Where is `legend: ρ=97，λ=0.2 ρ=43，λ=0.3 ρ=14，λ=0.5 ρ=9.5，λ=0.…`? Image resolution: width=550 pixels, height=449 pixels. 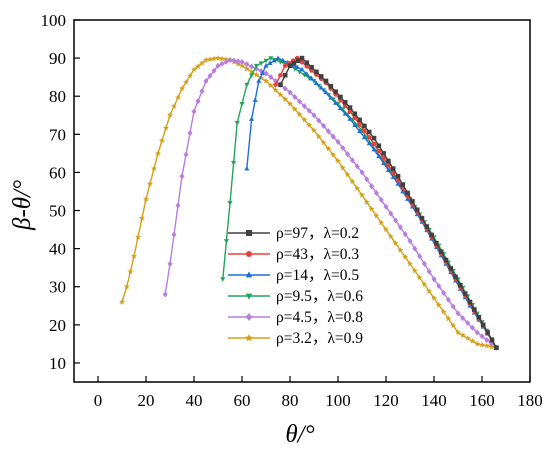 legend: ρ=97，λ=0.2 ρ=43，λ=0.3 ρ=14，λ=0.5 ρ=9.5，λ=0.… is located at coordinates (295, 286).